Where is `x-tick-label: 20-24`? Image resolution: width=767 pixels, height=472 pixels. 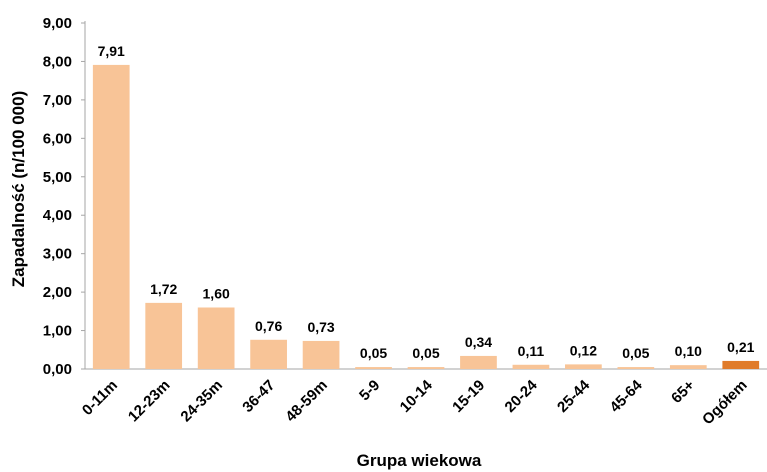 x-tick-label: 20-24 is located at coordinates (522, 396).